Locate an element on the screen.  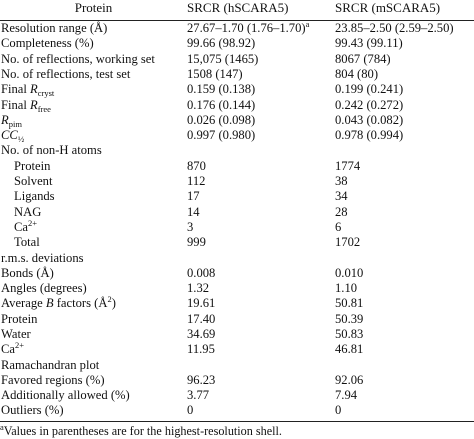
row-label-symbol: CC is located at coordinates (9, 135).